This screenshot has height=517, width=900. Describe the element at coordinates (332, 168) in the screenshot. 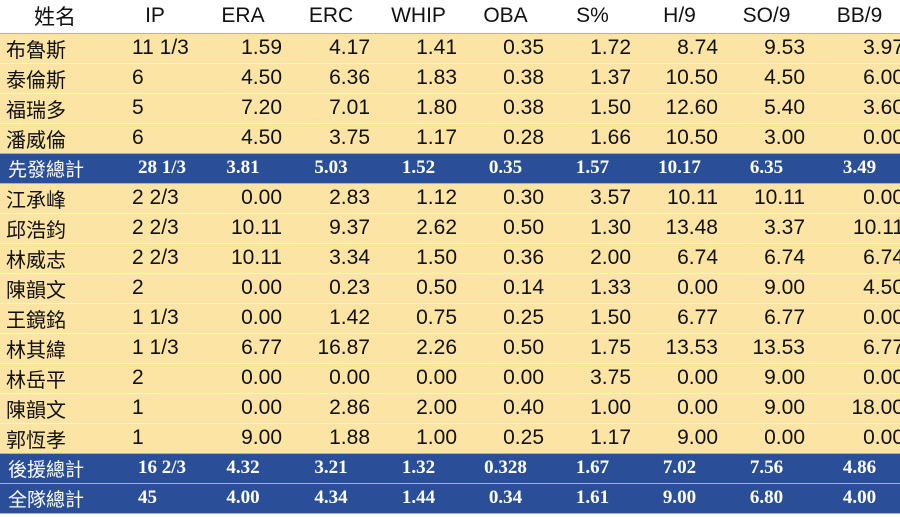

I see `stat-cell: 5.03` at that location.